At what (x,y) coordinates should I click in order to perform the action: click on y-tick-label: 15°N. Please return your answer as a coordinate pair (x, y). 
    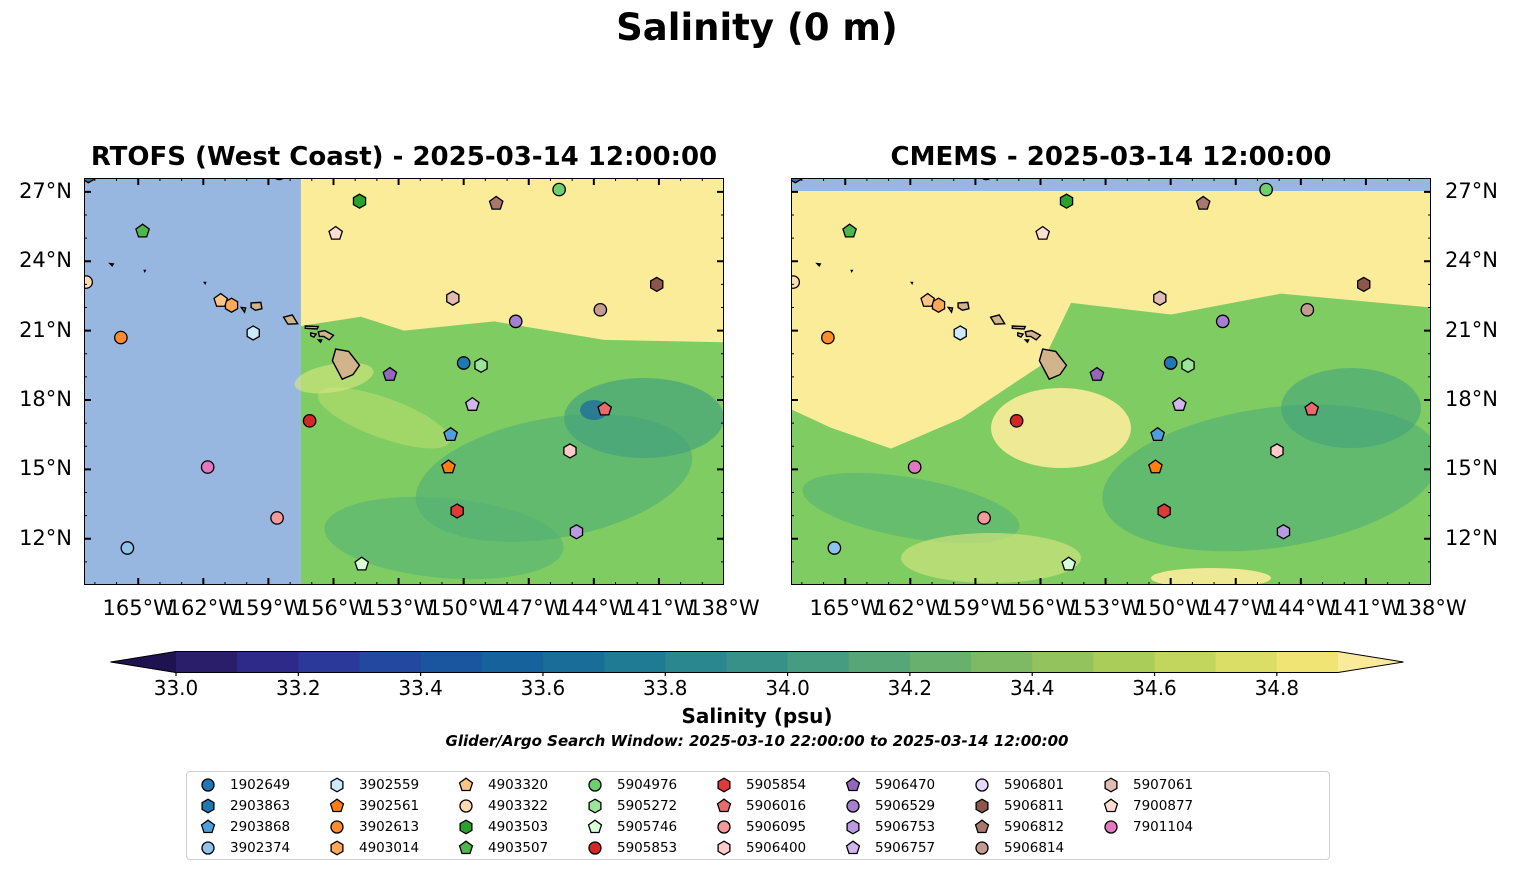
    Looking at the image, I should click on (1471, 468).